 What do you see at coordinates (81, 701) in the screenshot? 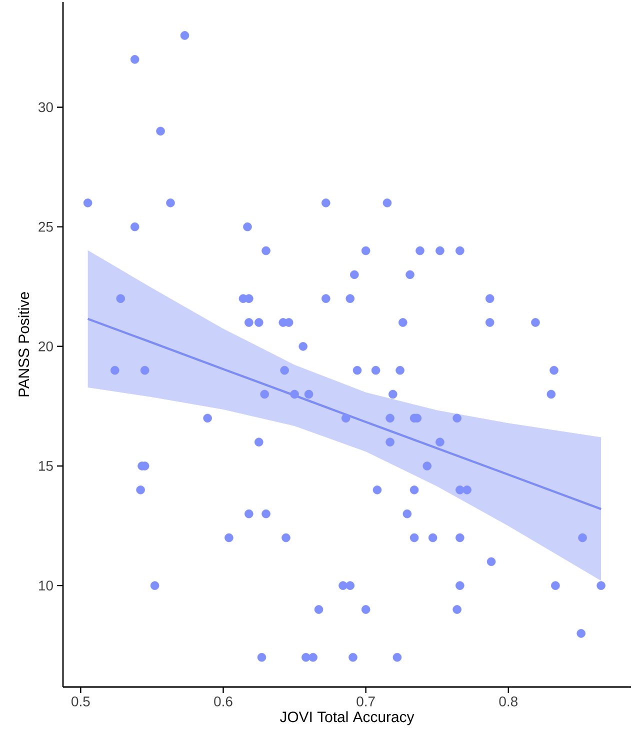
I see `x-tick-label: 0.5` at bounding box center [81, 701].